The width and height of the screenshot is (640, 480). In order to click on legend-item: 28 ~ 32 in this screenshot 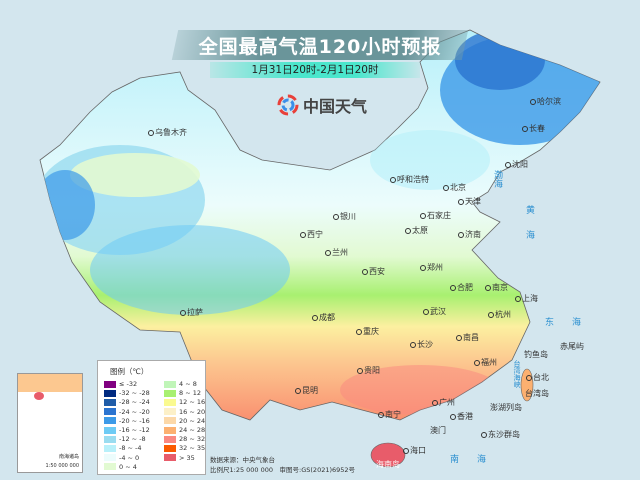, I will do `click(184, 439)`.